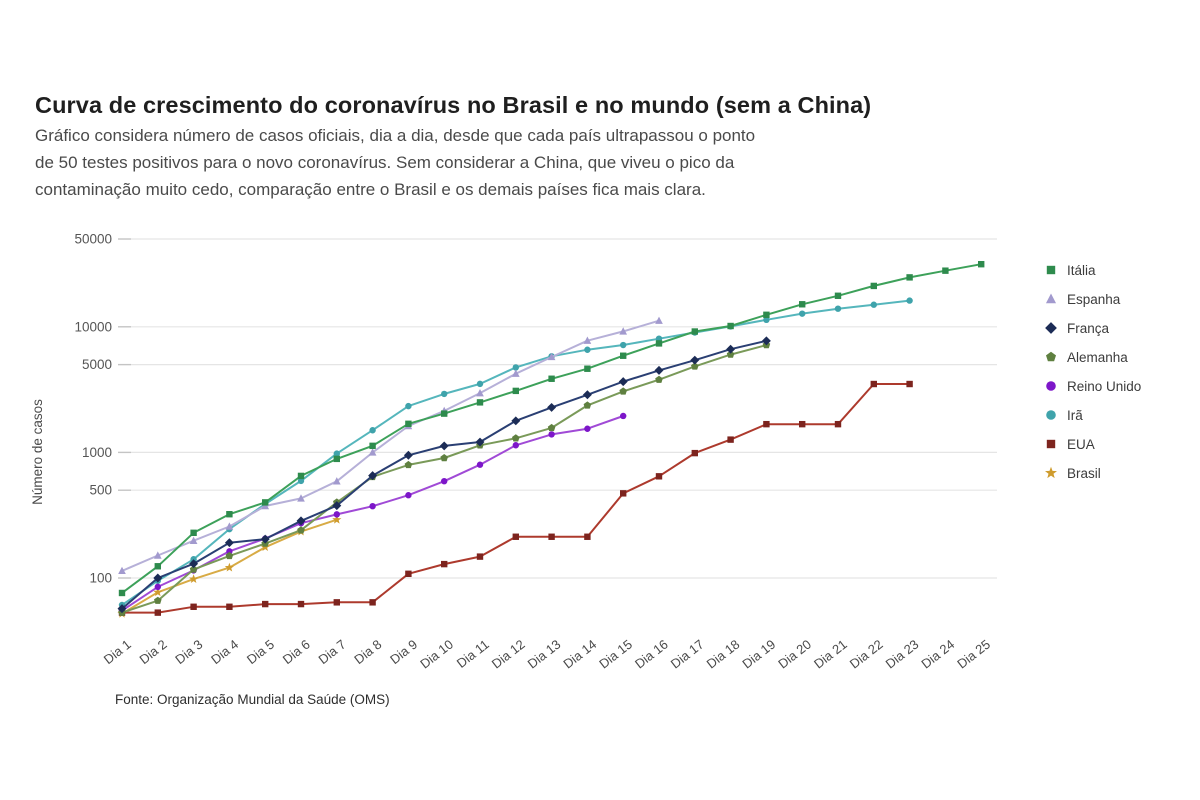 This screenshot has height=800, width=1200. I want to click on y-axis-title: Número de casos, so click(37, 452).